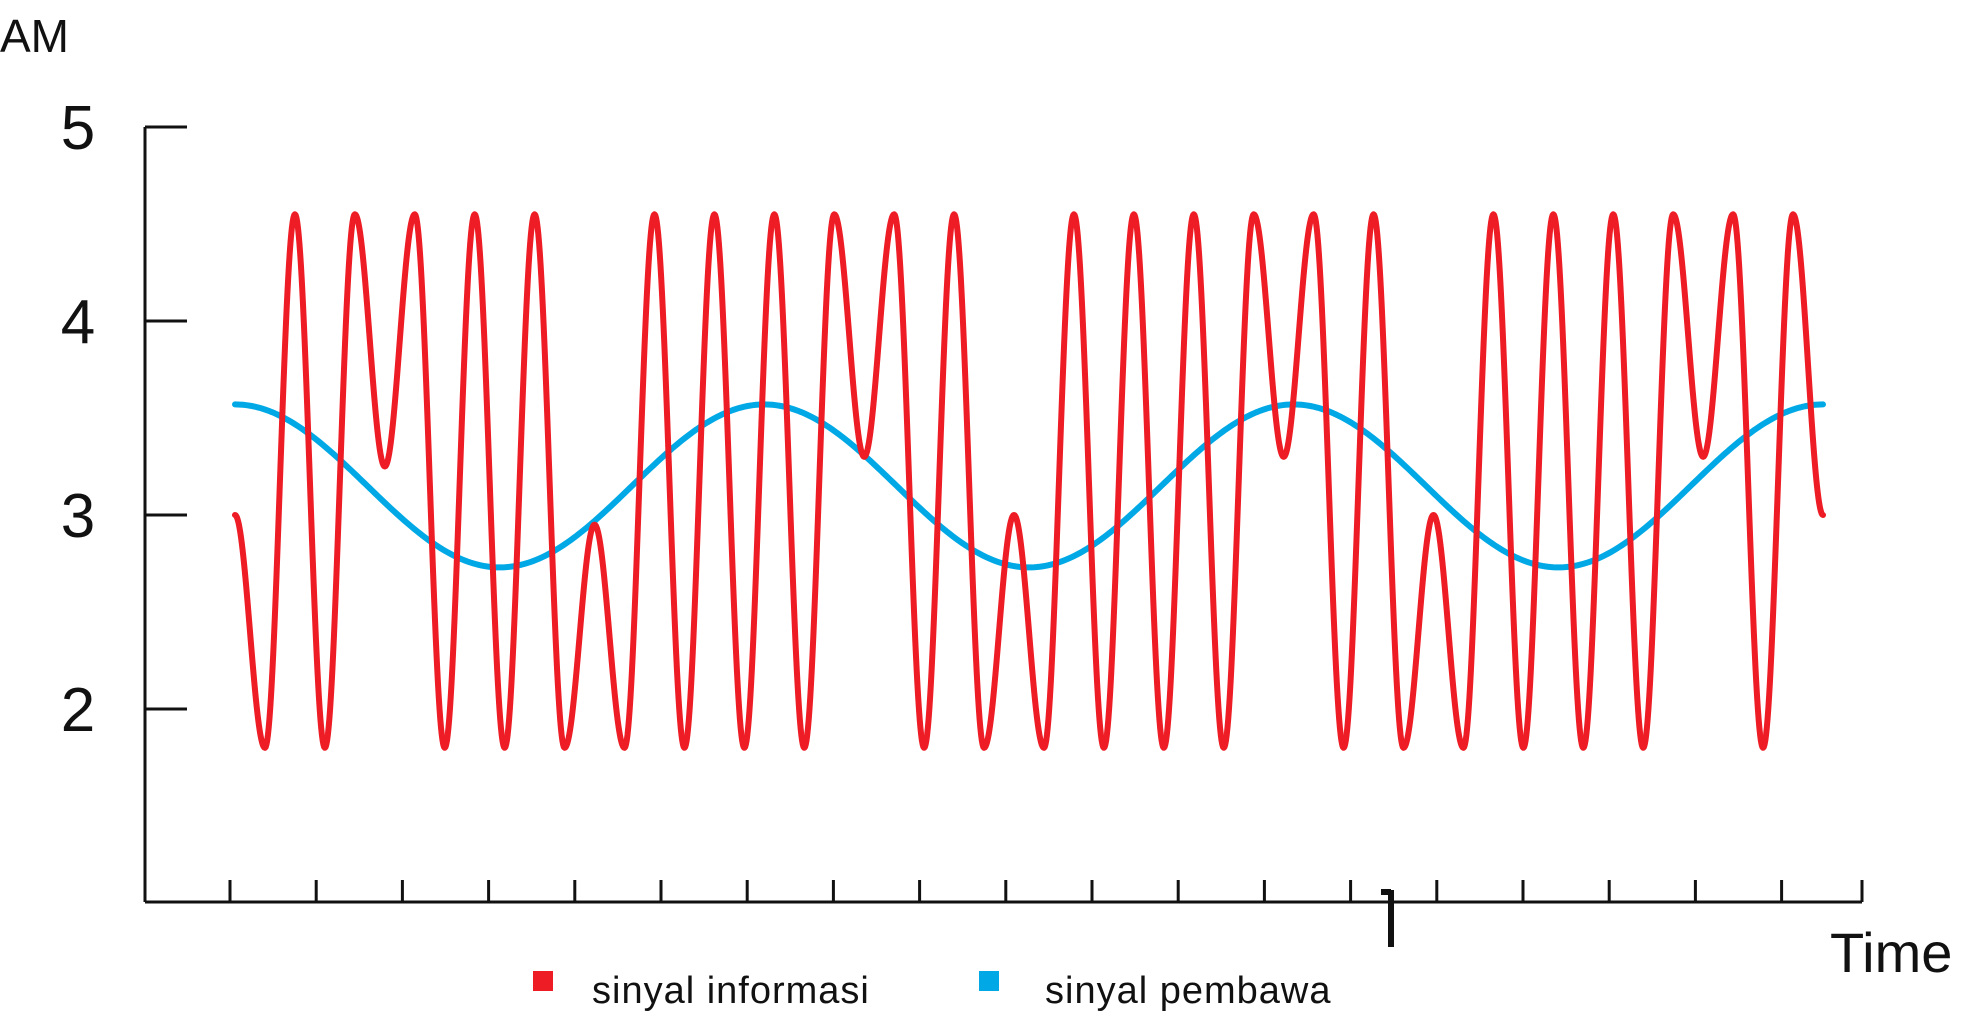 This screenshot has width=1976, height=1016. What do you see at coordinates (989, 981) in the screenshot?
I see `legend-swatch-pembawa` at bounding box center [989, 981].